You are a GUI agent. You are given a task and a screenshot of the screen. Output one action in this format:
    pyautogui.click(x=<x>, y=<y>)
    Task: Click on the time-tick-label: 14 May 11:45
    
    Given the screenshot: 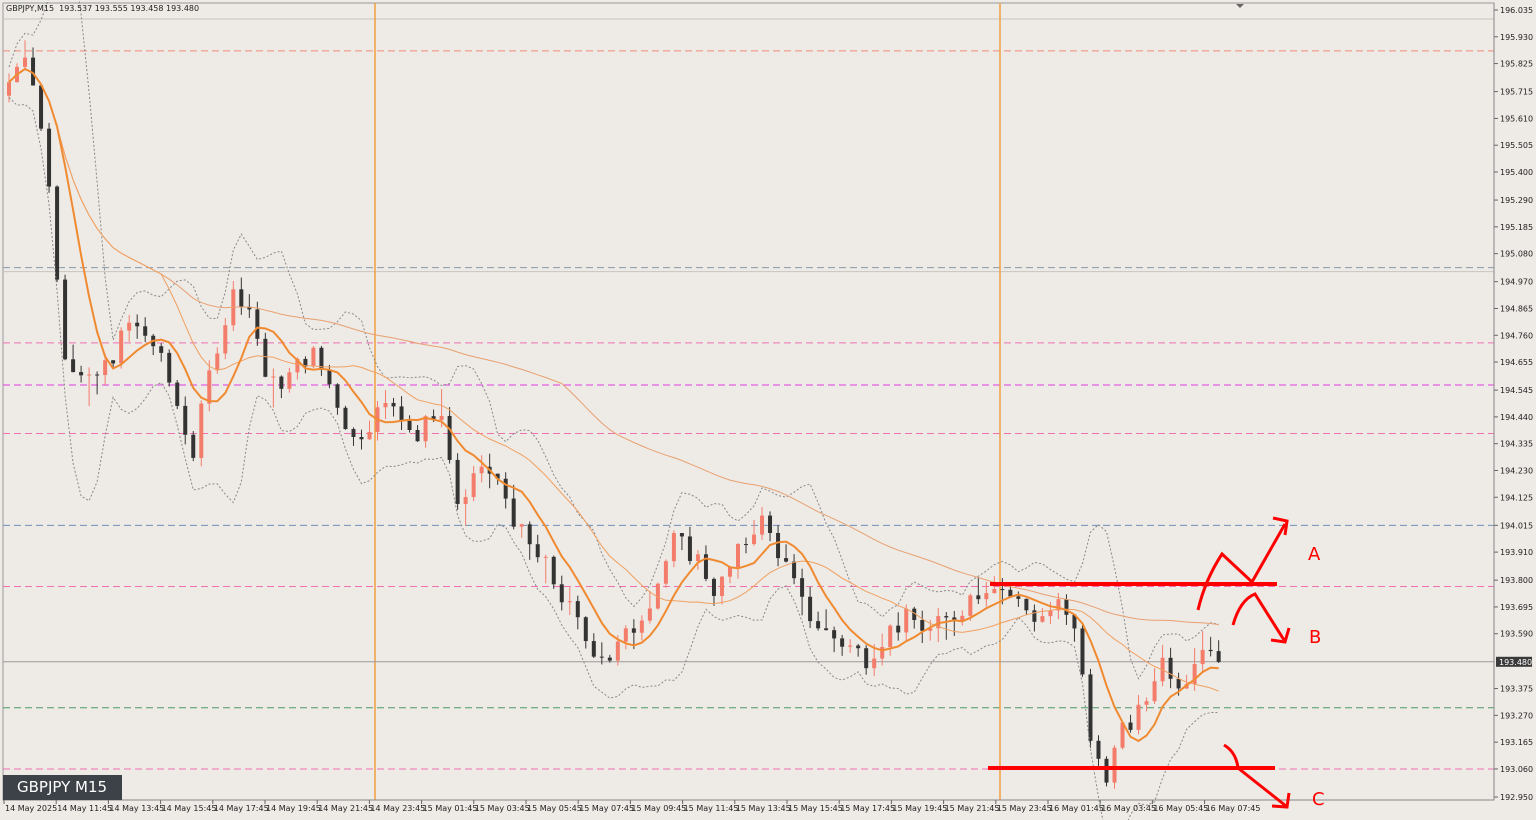 What is the action you would take?
    pyautogui.click(x=84, y=808)
    